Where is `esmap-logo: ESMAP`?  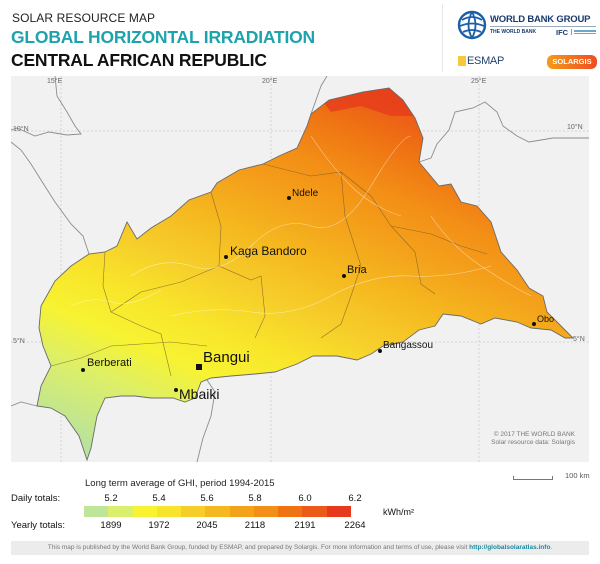
esmap-logo: ESMAP is located at coordinates (481, 61).